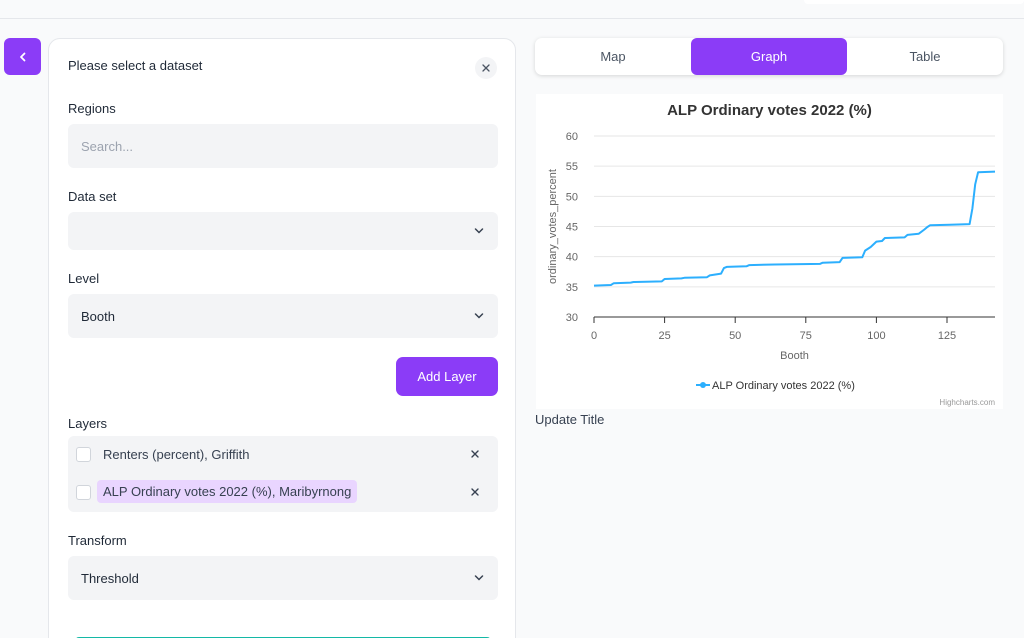 The height and width of the screenshot is (638, 1024). What do you see at coordinates (110, 578) in the screenshot?
I see `transform-value: Threshold` at bounding box center [110, 578].